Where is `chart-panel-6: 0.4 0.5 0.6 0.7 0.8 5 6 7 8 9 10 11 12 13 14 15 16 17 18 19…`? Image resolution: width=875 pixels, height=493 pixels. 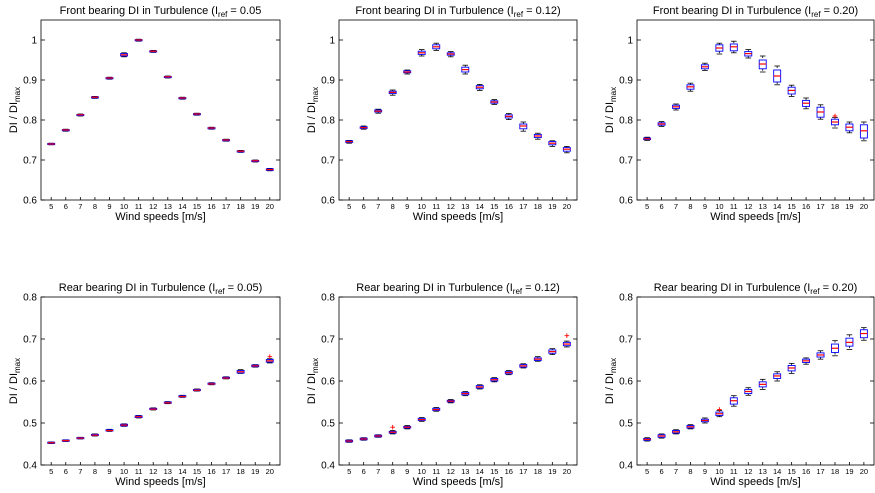
chart-panel-6: 0.4 0.5 0.6 0.7 0.8 5 6 7 8 9 10 11 12 13 14 15 16 17 18 19… is located at coordinates (739, 385).